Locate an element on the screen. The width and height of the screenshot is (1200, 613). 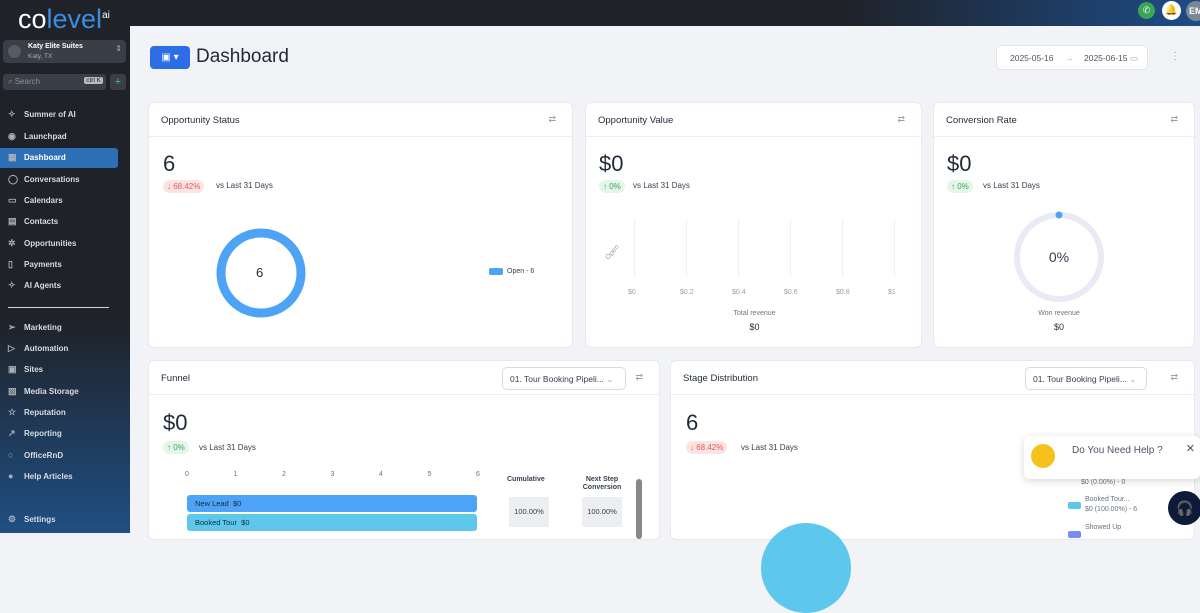
sidebar-item-label: Media Storage is located at coordinates (51, 391).